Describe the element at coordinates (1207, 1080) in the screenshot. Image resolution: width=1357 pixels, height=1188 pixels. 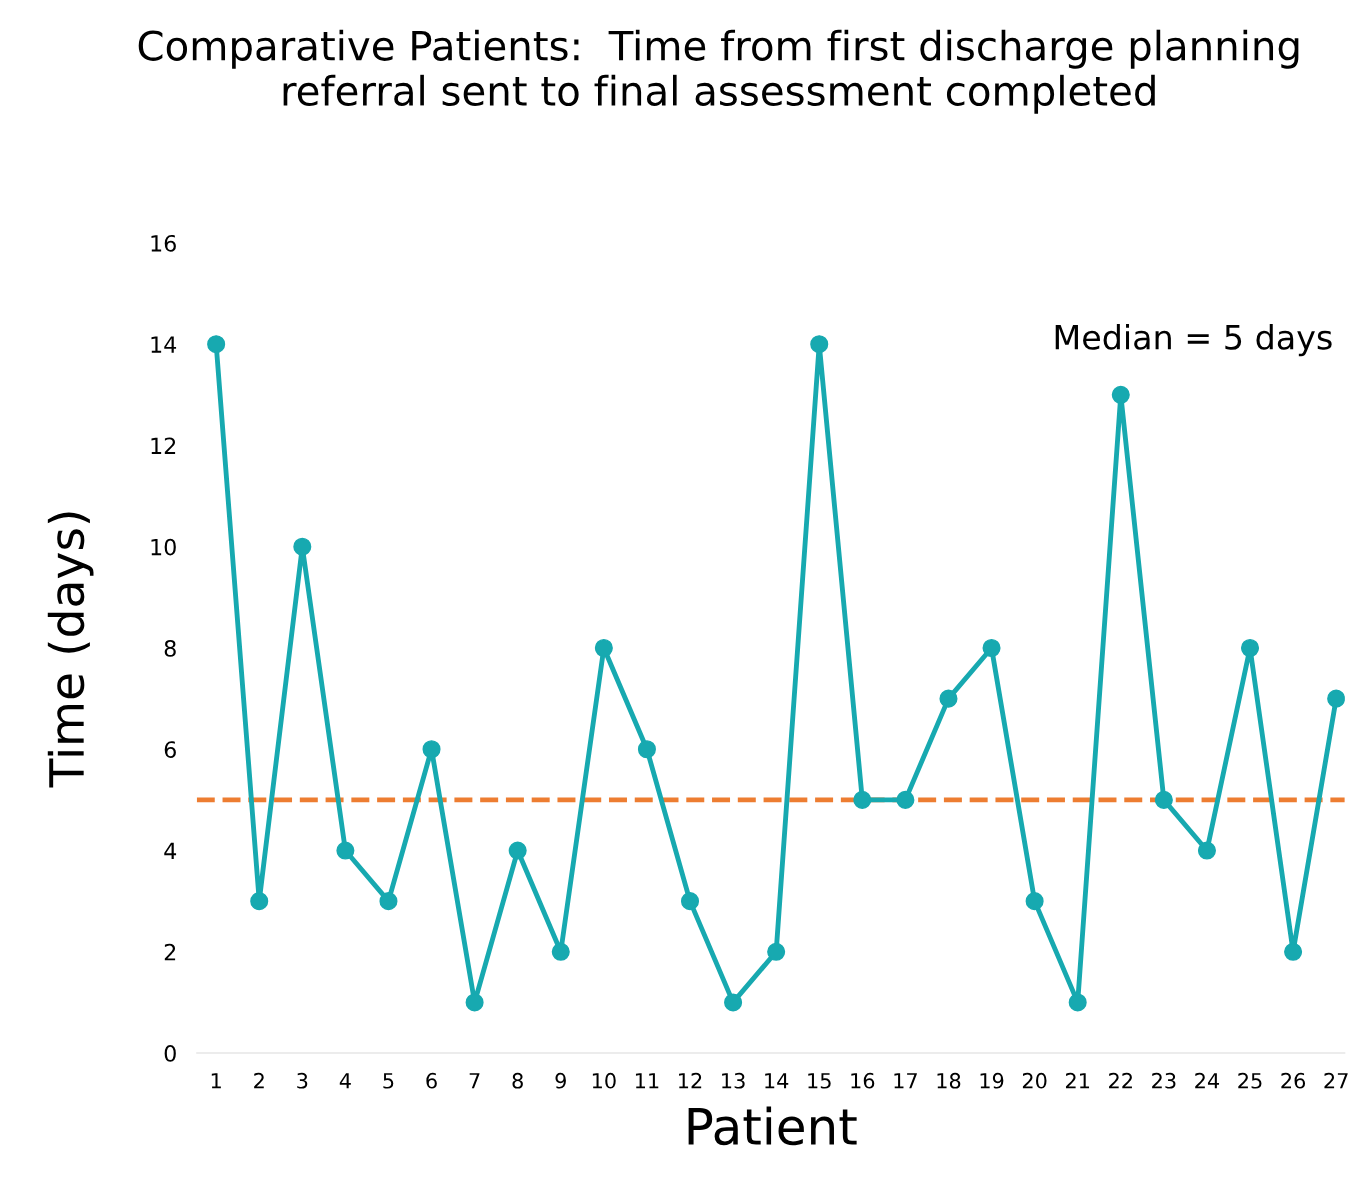
I see `x-tick-label: 24` at that location.